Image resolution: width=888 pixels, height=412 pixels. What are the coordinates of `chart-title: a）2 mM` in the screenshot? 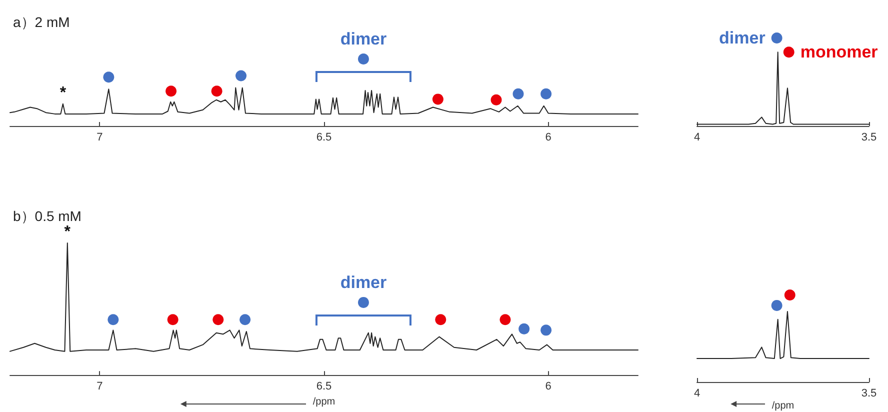 It's located at (41, 22).